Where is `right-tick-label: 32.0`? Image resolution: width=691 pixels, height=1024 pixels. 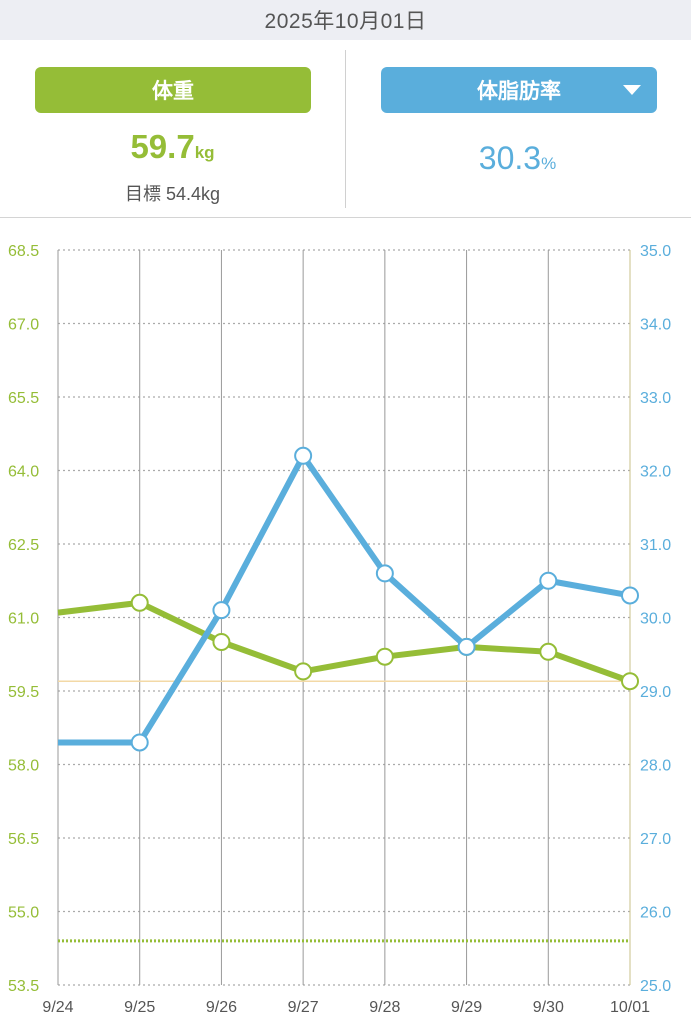
right-tick-label: 32.0 is located at coordinates (655, 472).